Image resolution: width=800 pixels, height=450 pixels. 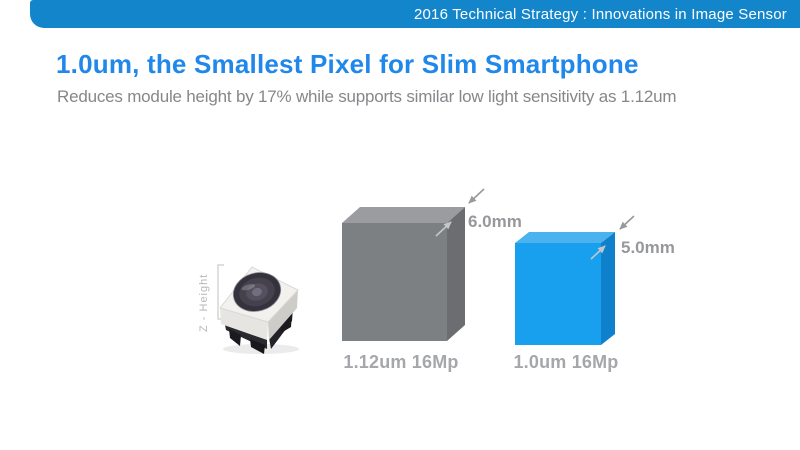 I want to click on module-lens, so click(x=257, y=292).